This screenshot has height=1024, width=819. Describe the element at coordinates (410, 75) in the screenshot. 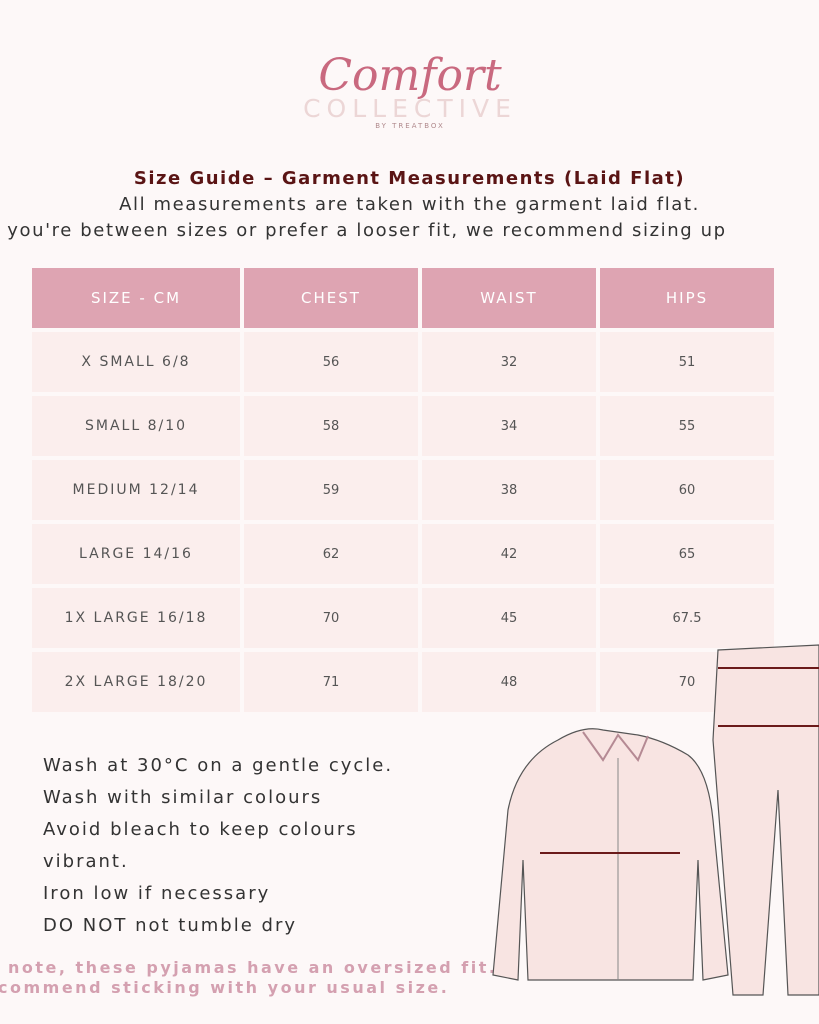

I see `logo-script: Comfort` at that location.